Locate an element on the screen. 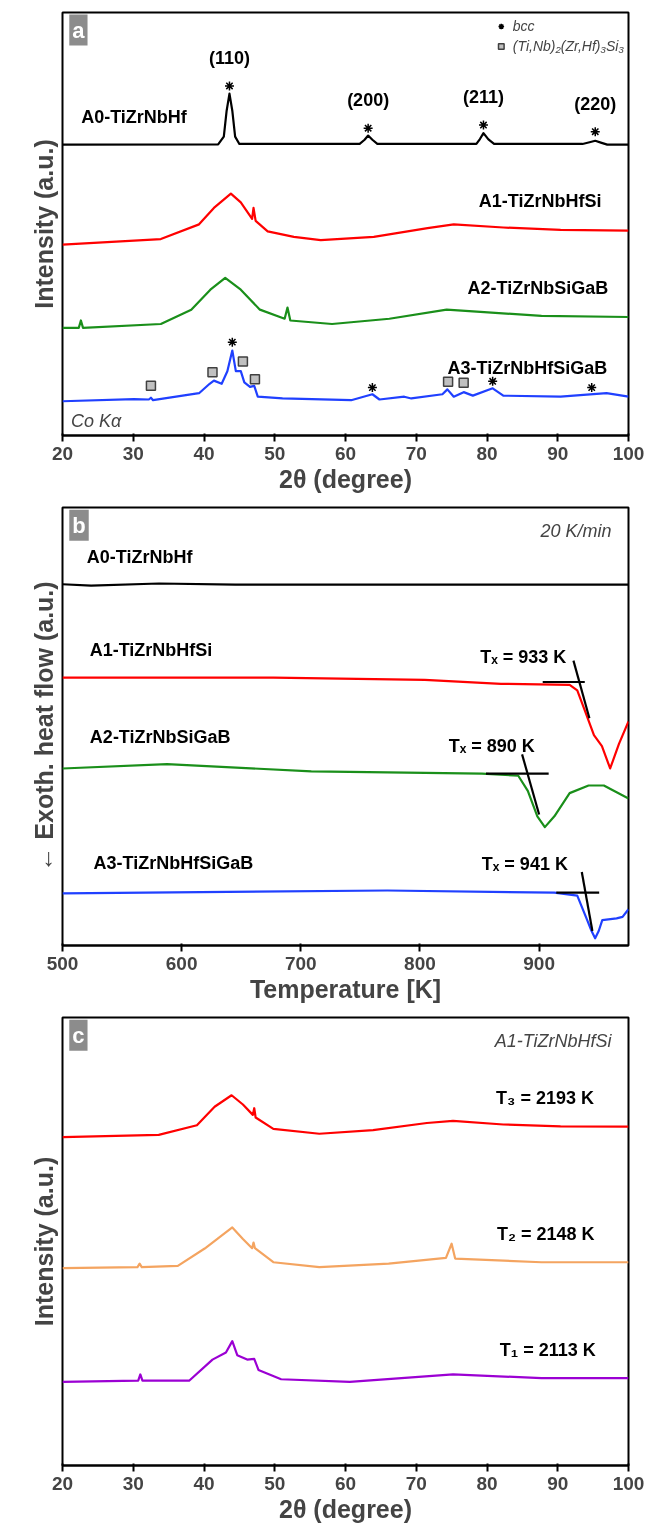 This screenshot has height=1532, width=648. annotation: T₁ = 2113 K is located at coordinates (547, 1350).